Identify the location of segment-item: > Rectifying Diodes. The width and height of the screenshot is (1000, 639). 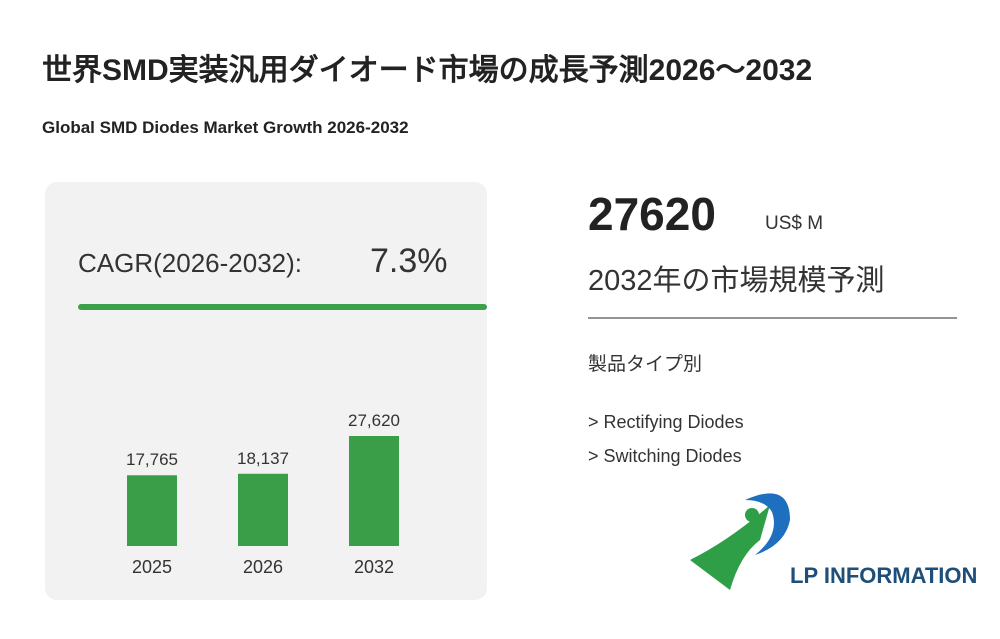
(666, 422).